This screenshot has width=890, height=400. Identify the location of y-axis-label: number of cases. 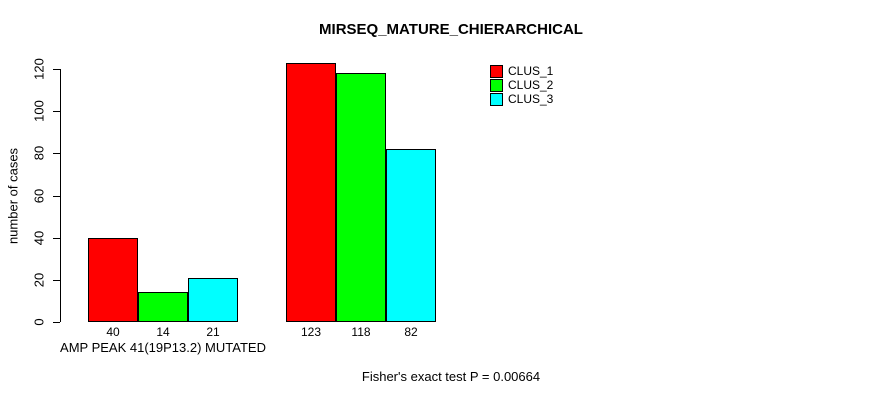
(13, 196).